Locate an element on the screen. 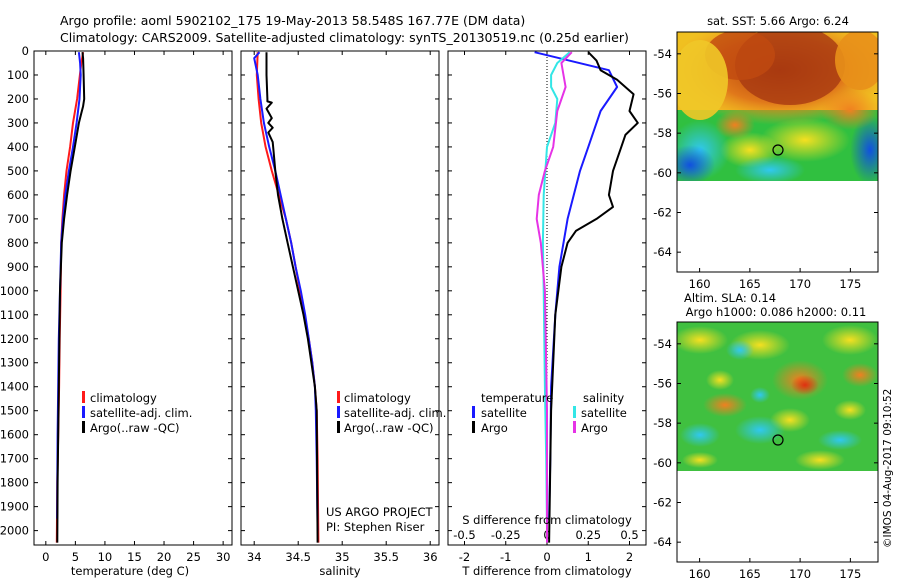  sla-field is located at coordinates (777, 396).